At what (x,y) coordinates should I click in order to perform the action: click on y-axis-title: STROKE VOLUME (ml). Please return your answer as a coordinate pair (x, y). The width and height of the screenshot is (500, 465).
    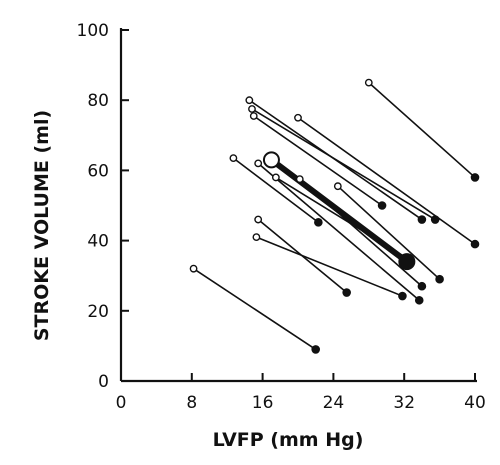
    Looking at the image, I should click on (42, 225).